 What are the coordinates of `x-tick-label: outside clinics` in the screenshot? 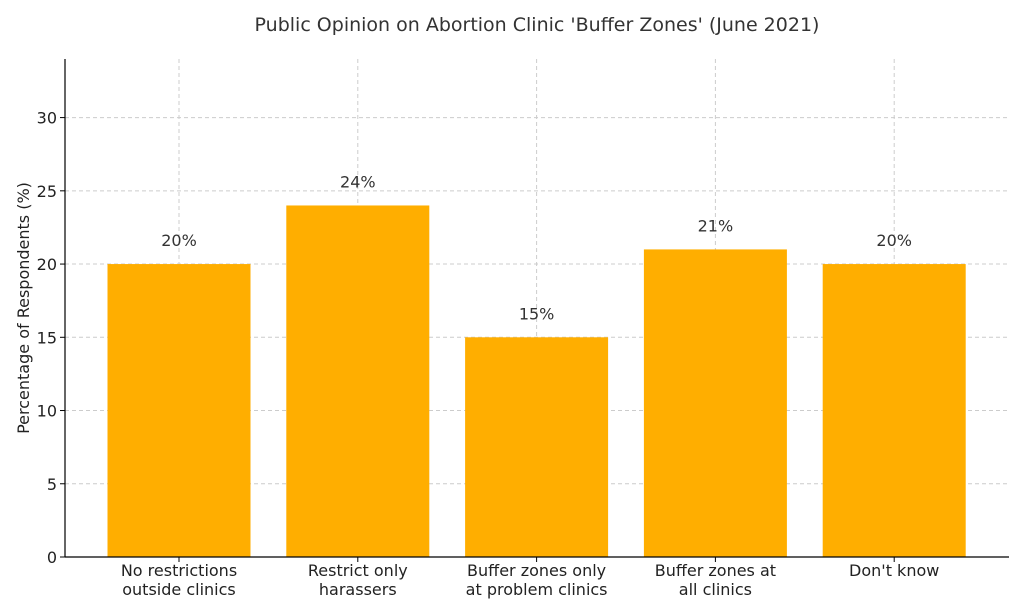 It's located at (178, 589).